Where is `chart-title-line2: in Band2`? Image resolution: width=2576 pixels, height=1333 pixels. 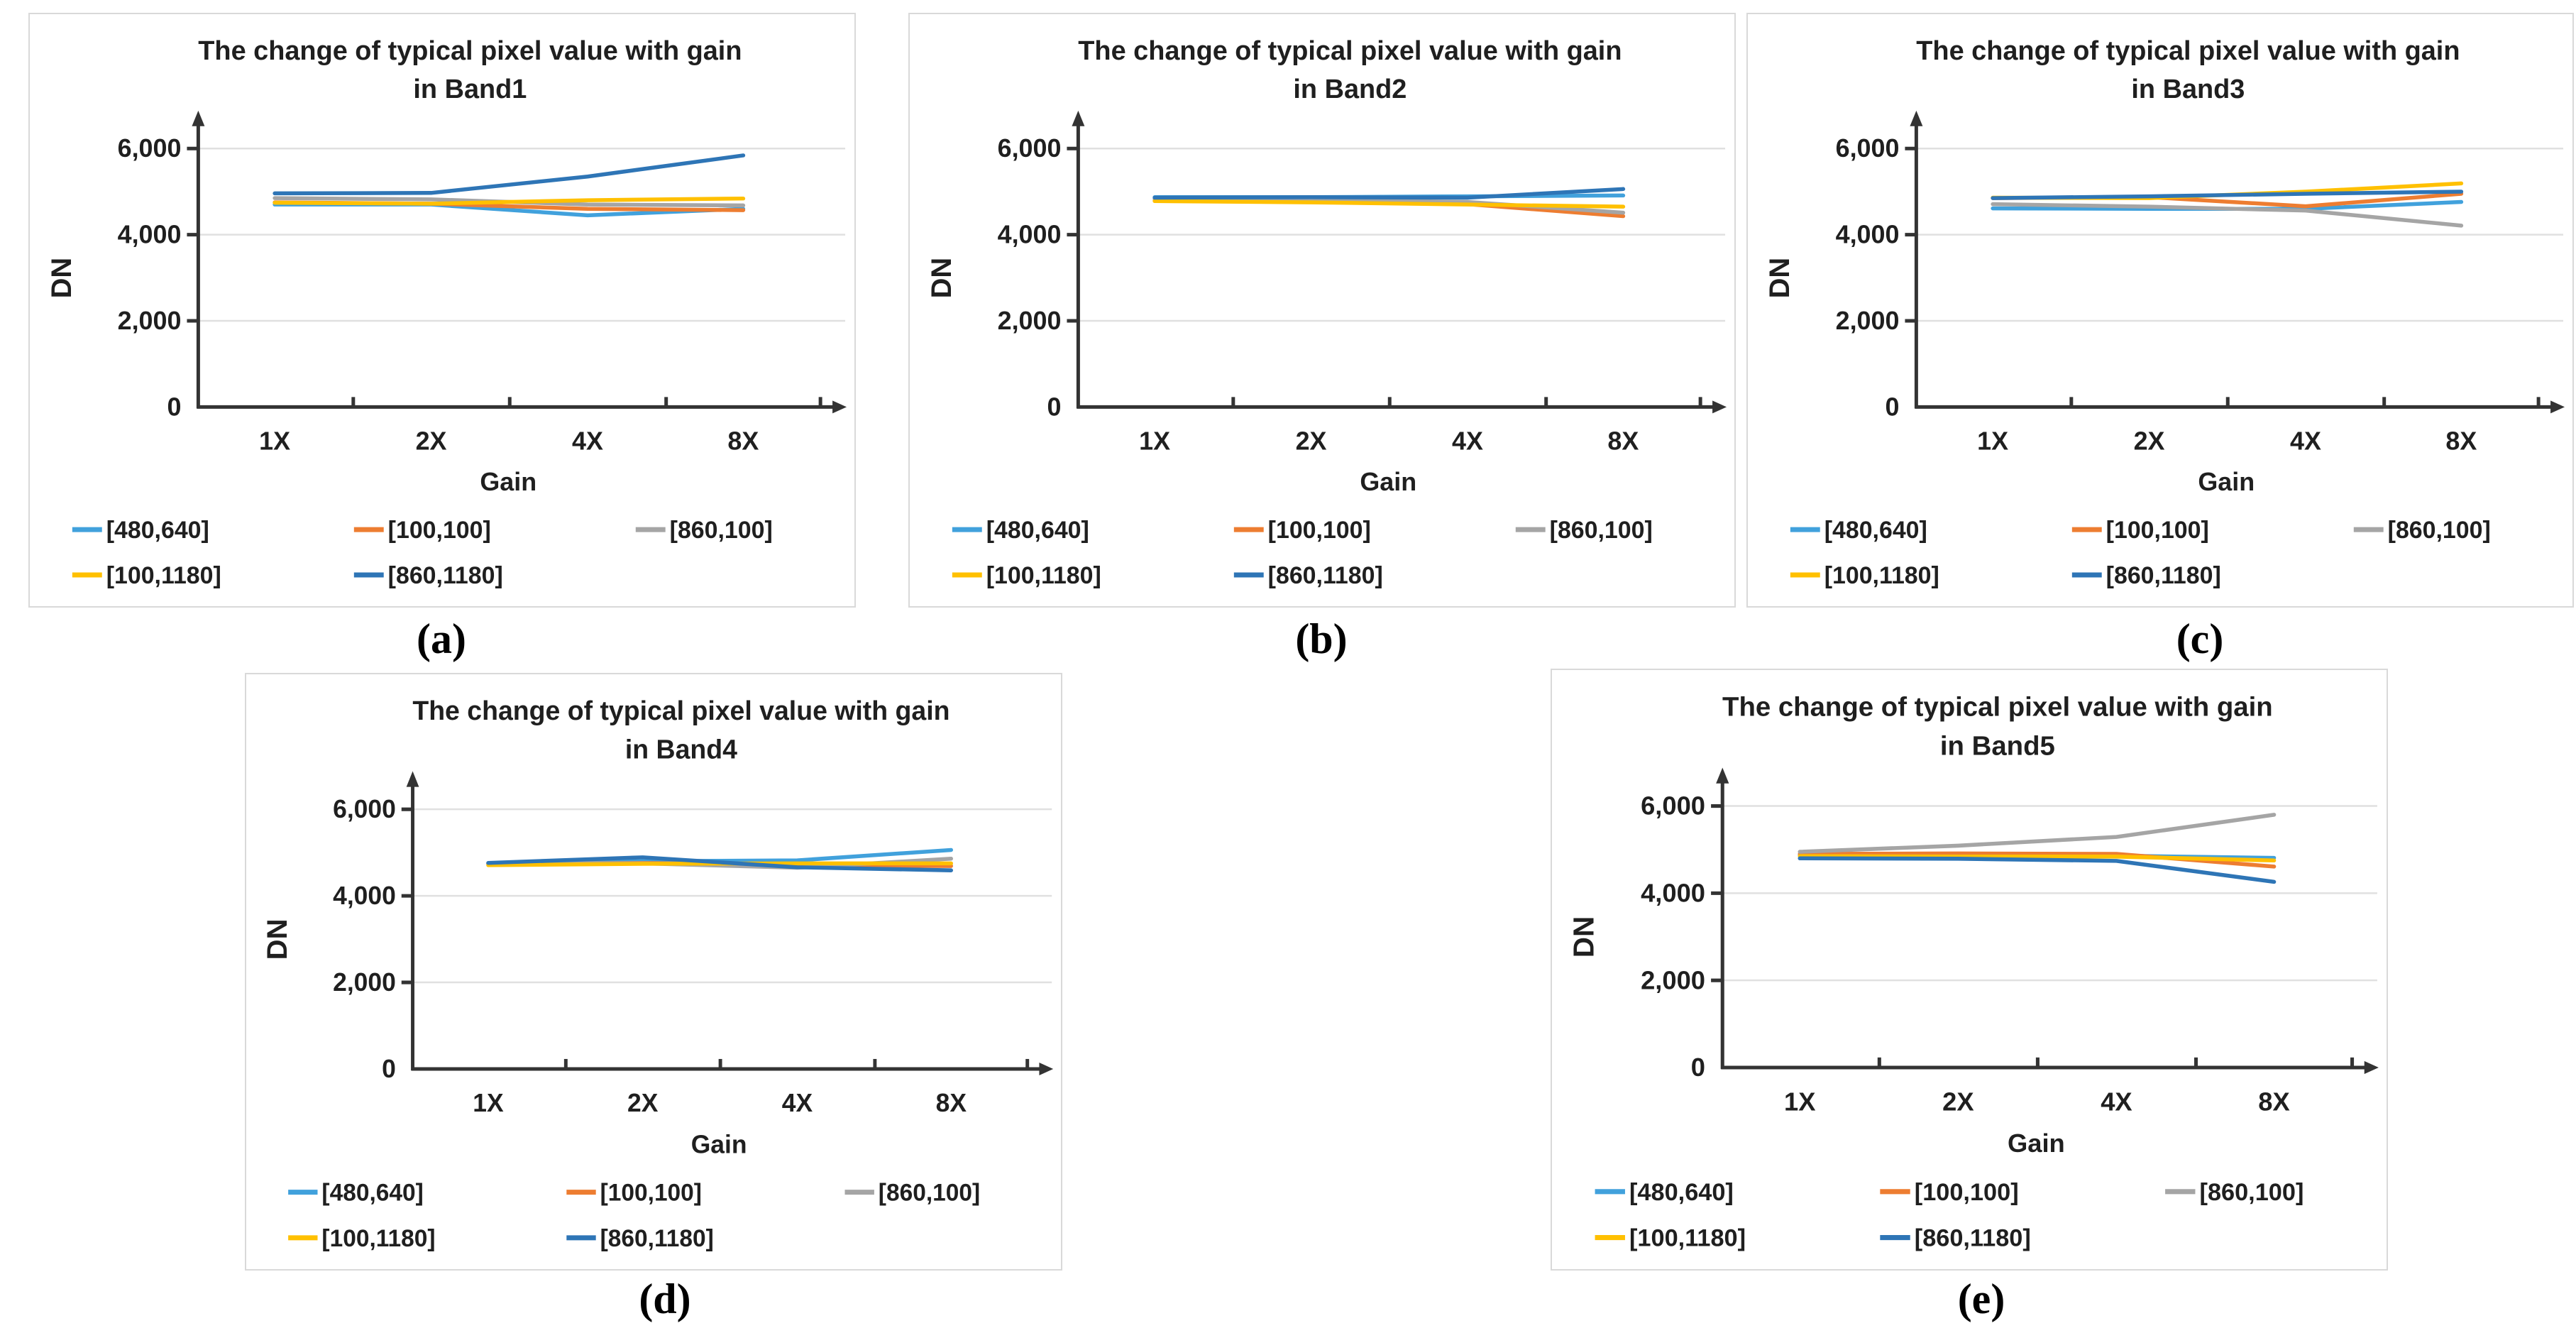 chart-title-line2: in Band2 is located at coordinates (1350, 89).